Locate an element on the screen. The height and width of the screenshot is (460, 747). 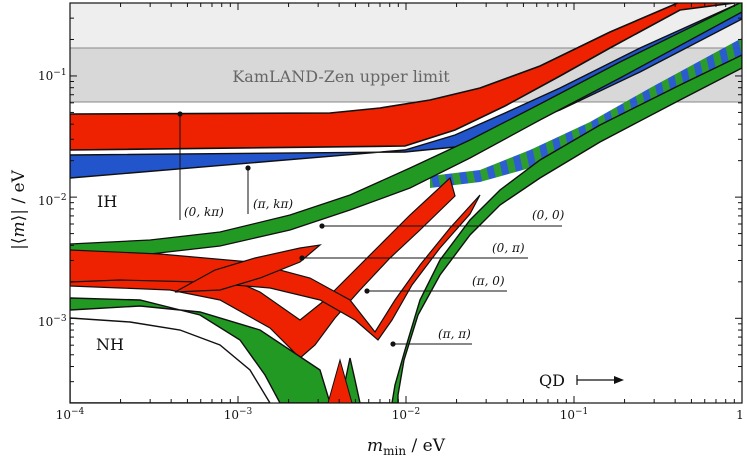
y-tick-labels: 10⁻³ 10⁻² 10⁻¹ is located at coordinates (52, 198).